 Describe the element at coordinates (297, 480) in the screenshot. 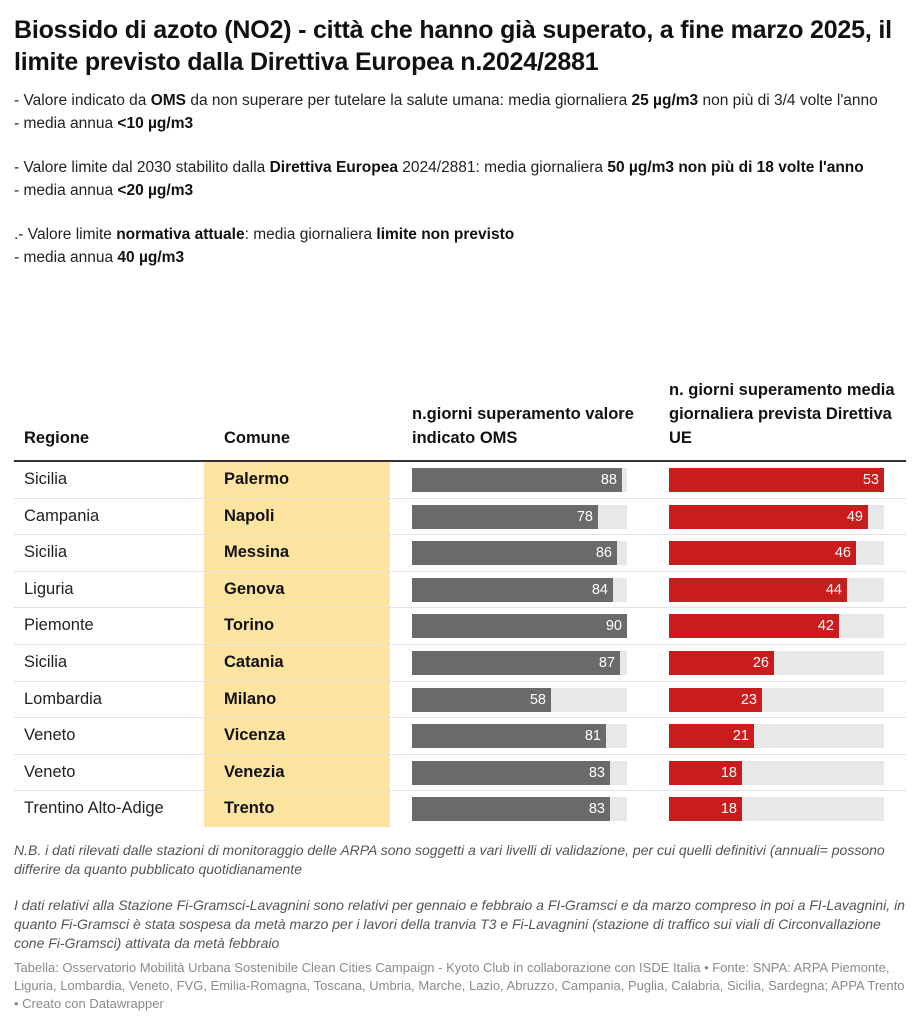

I see `cell-comune: Palermo` at that location.